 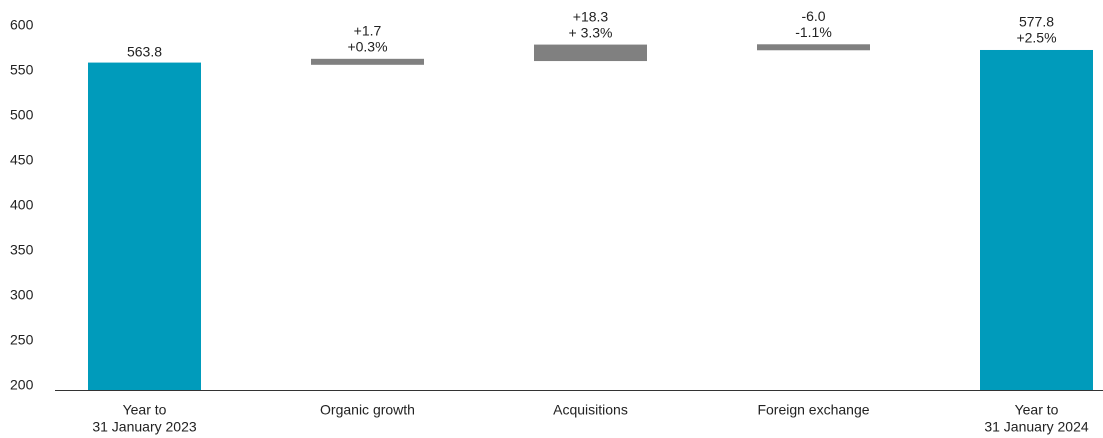 What do you see at coordinates (1036, 22) in the screenshot?
I see `value-label: 577.8` at bounding box center [1036, 22].